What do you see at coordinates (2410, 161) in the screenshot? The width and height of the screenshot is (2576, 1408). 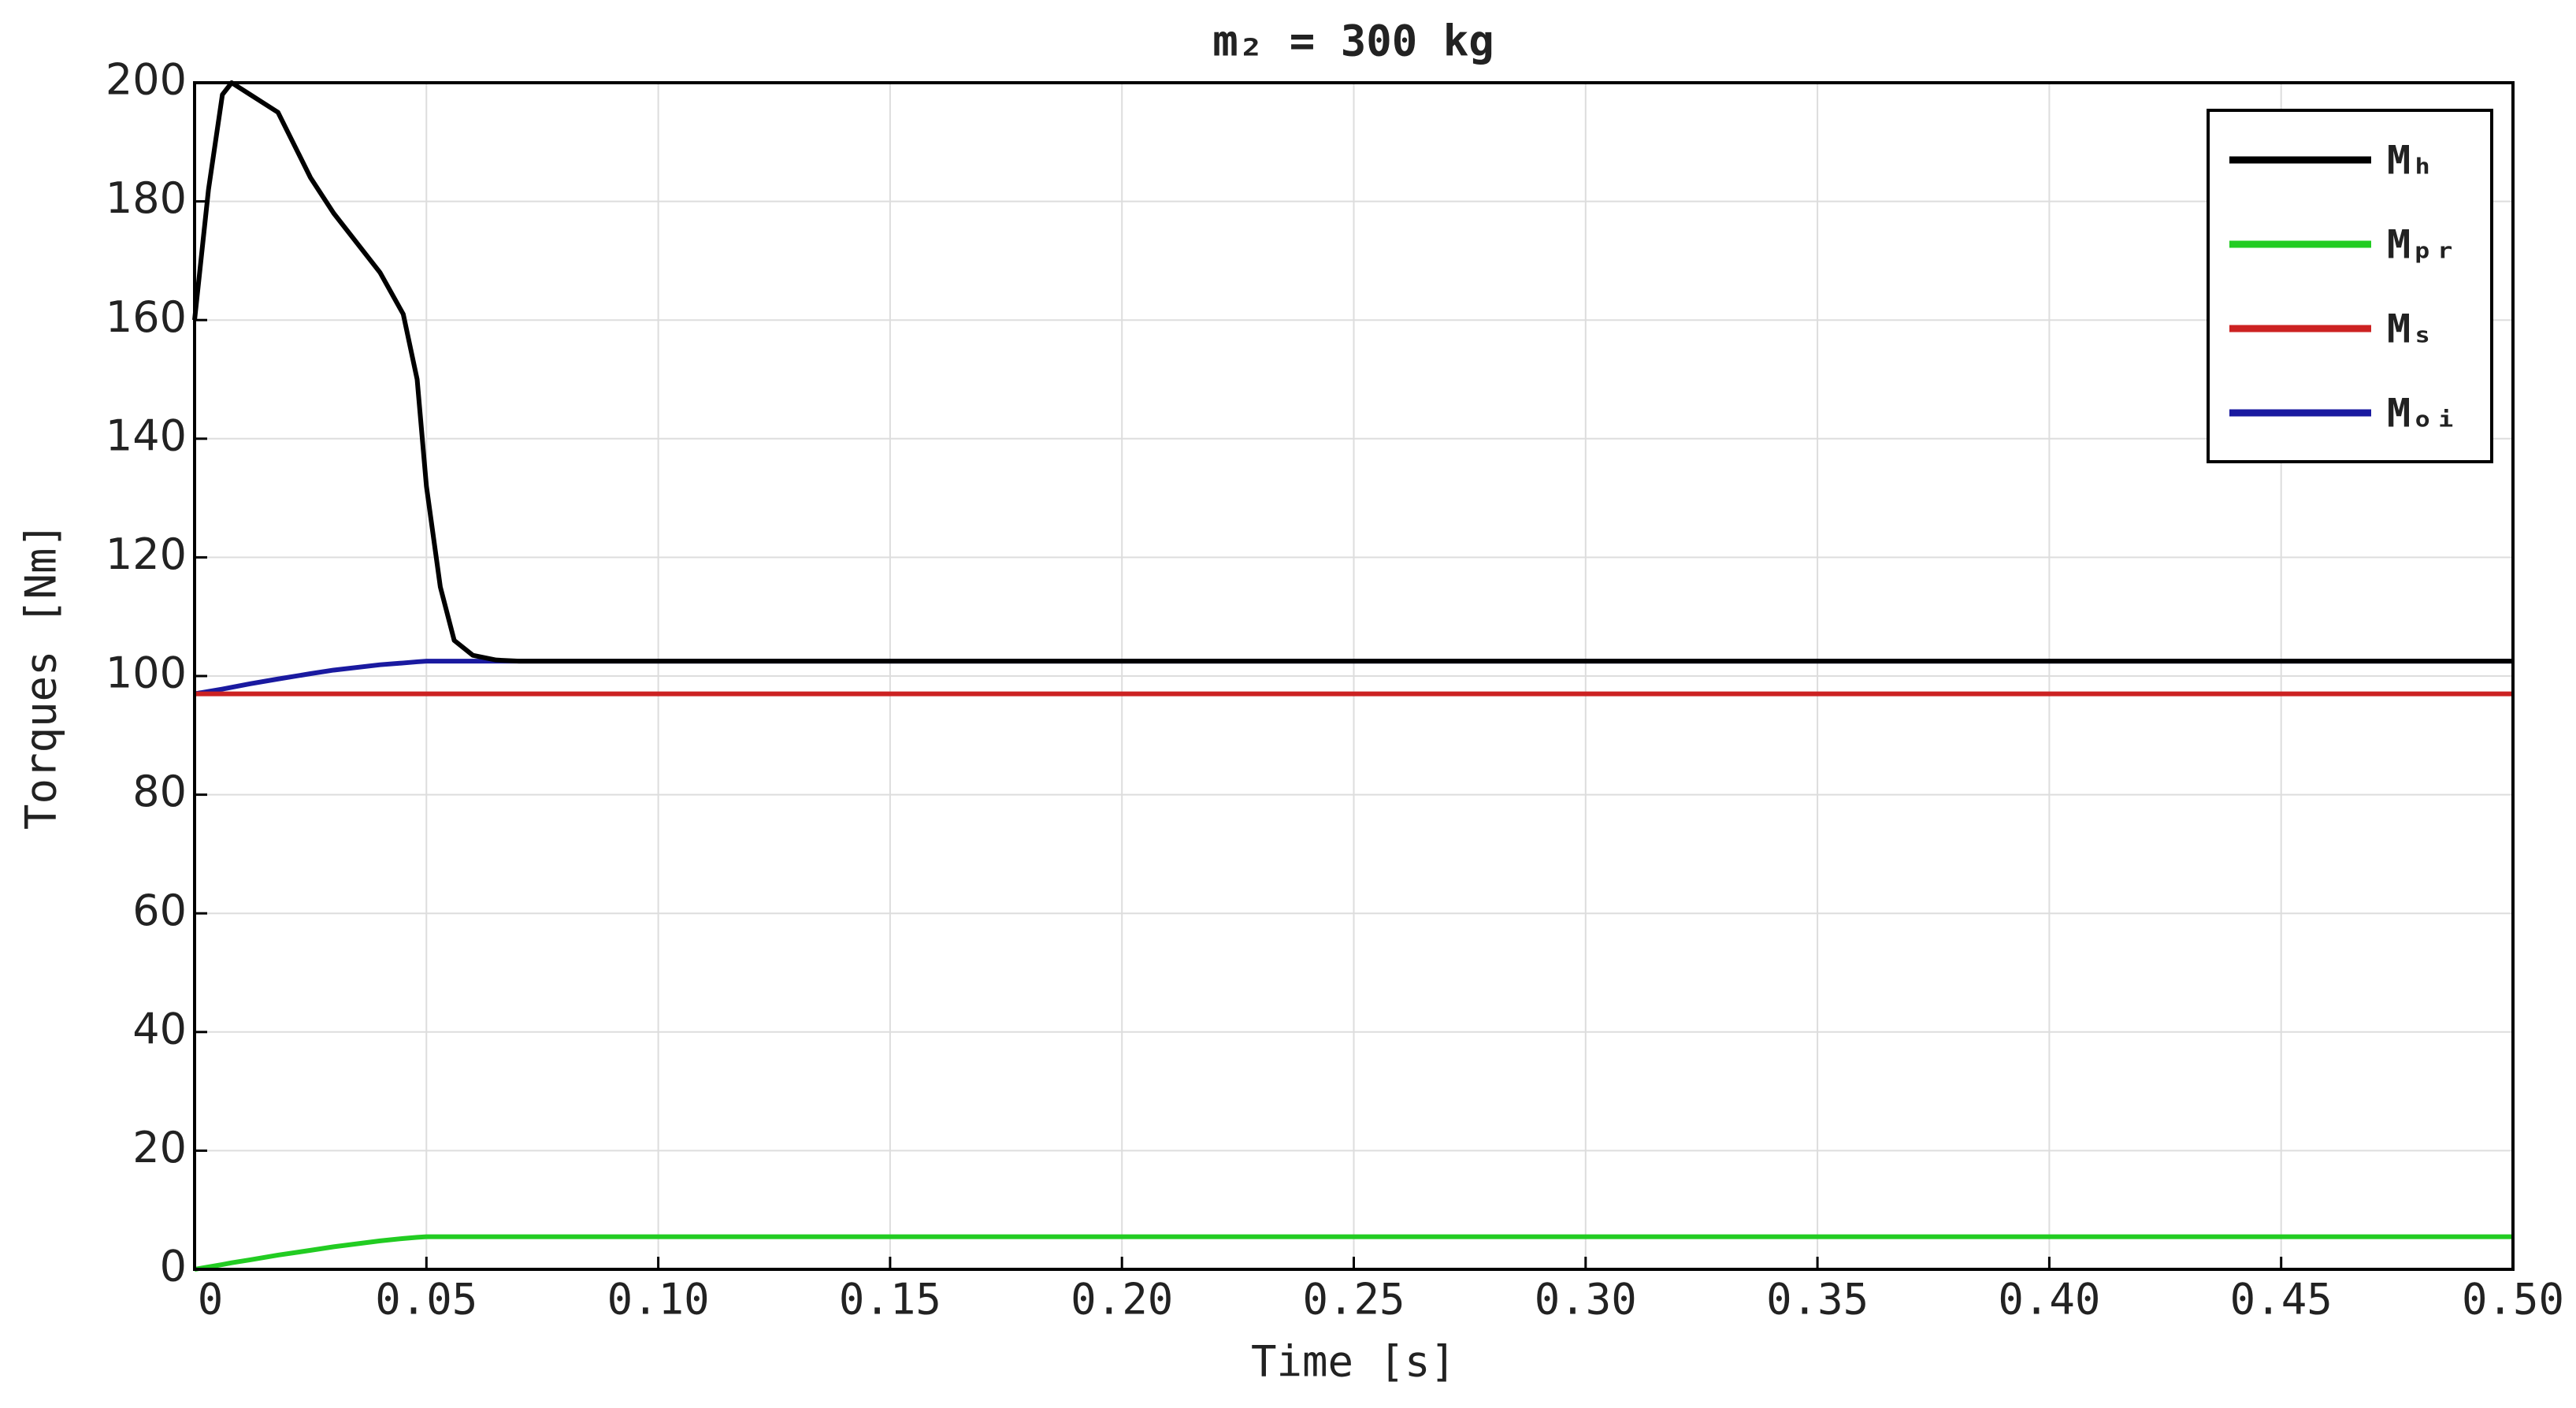 I see `legend-label: Mₕ` at bounding box center [2410, 161].